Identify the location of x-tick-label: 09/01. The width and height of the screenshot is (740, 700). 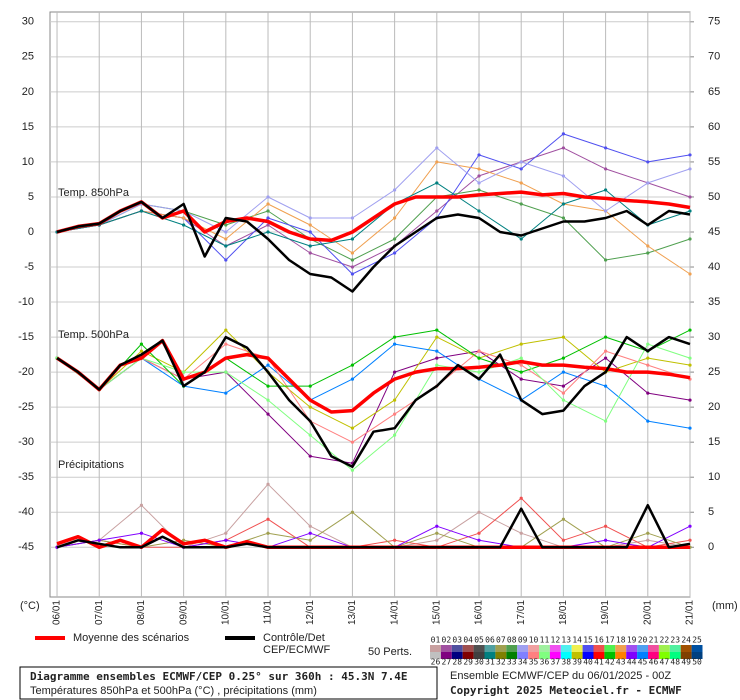
(183, 612).